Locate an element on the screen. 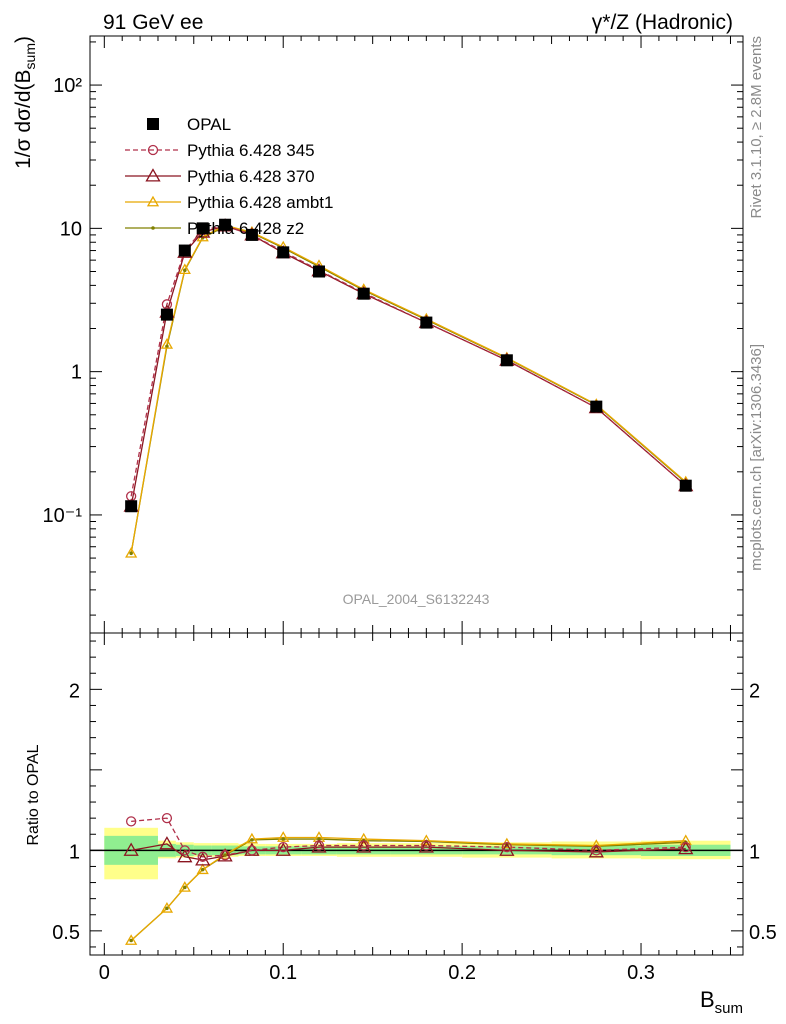  ratio-y-tick-label-right: 2 is located at coordinates (754, 691).